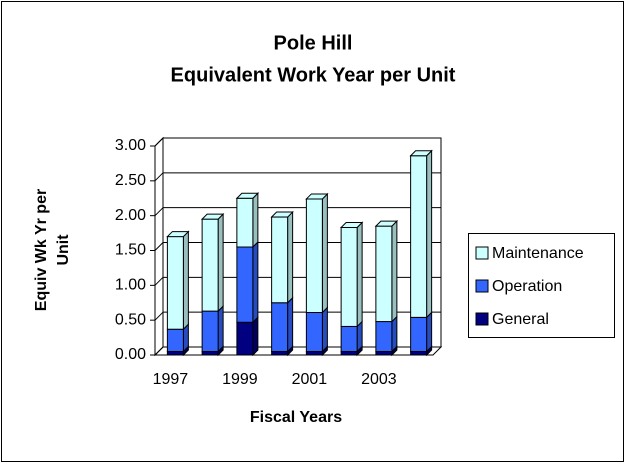 The width and height of the screenshot is (626, 464). Describe the element at coordinates (520, 319) in the screenshot. I see `legend-label: General` at that location.